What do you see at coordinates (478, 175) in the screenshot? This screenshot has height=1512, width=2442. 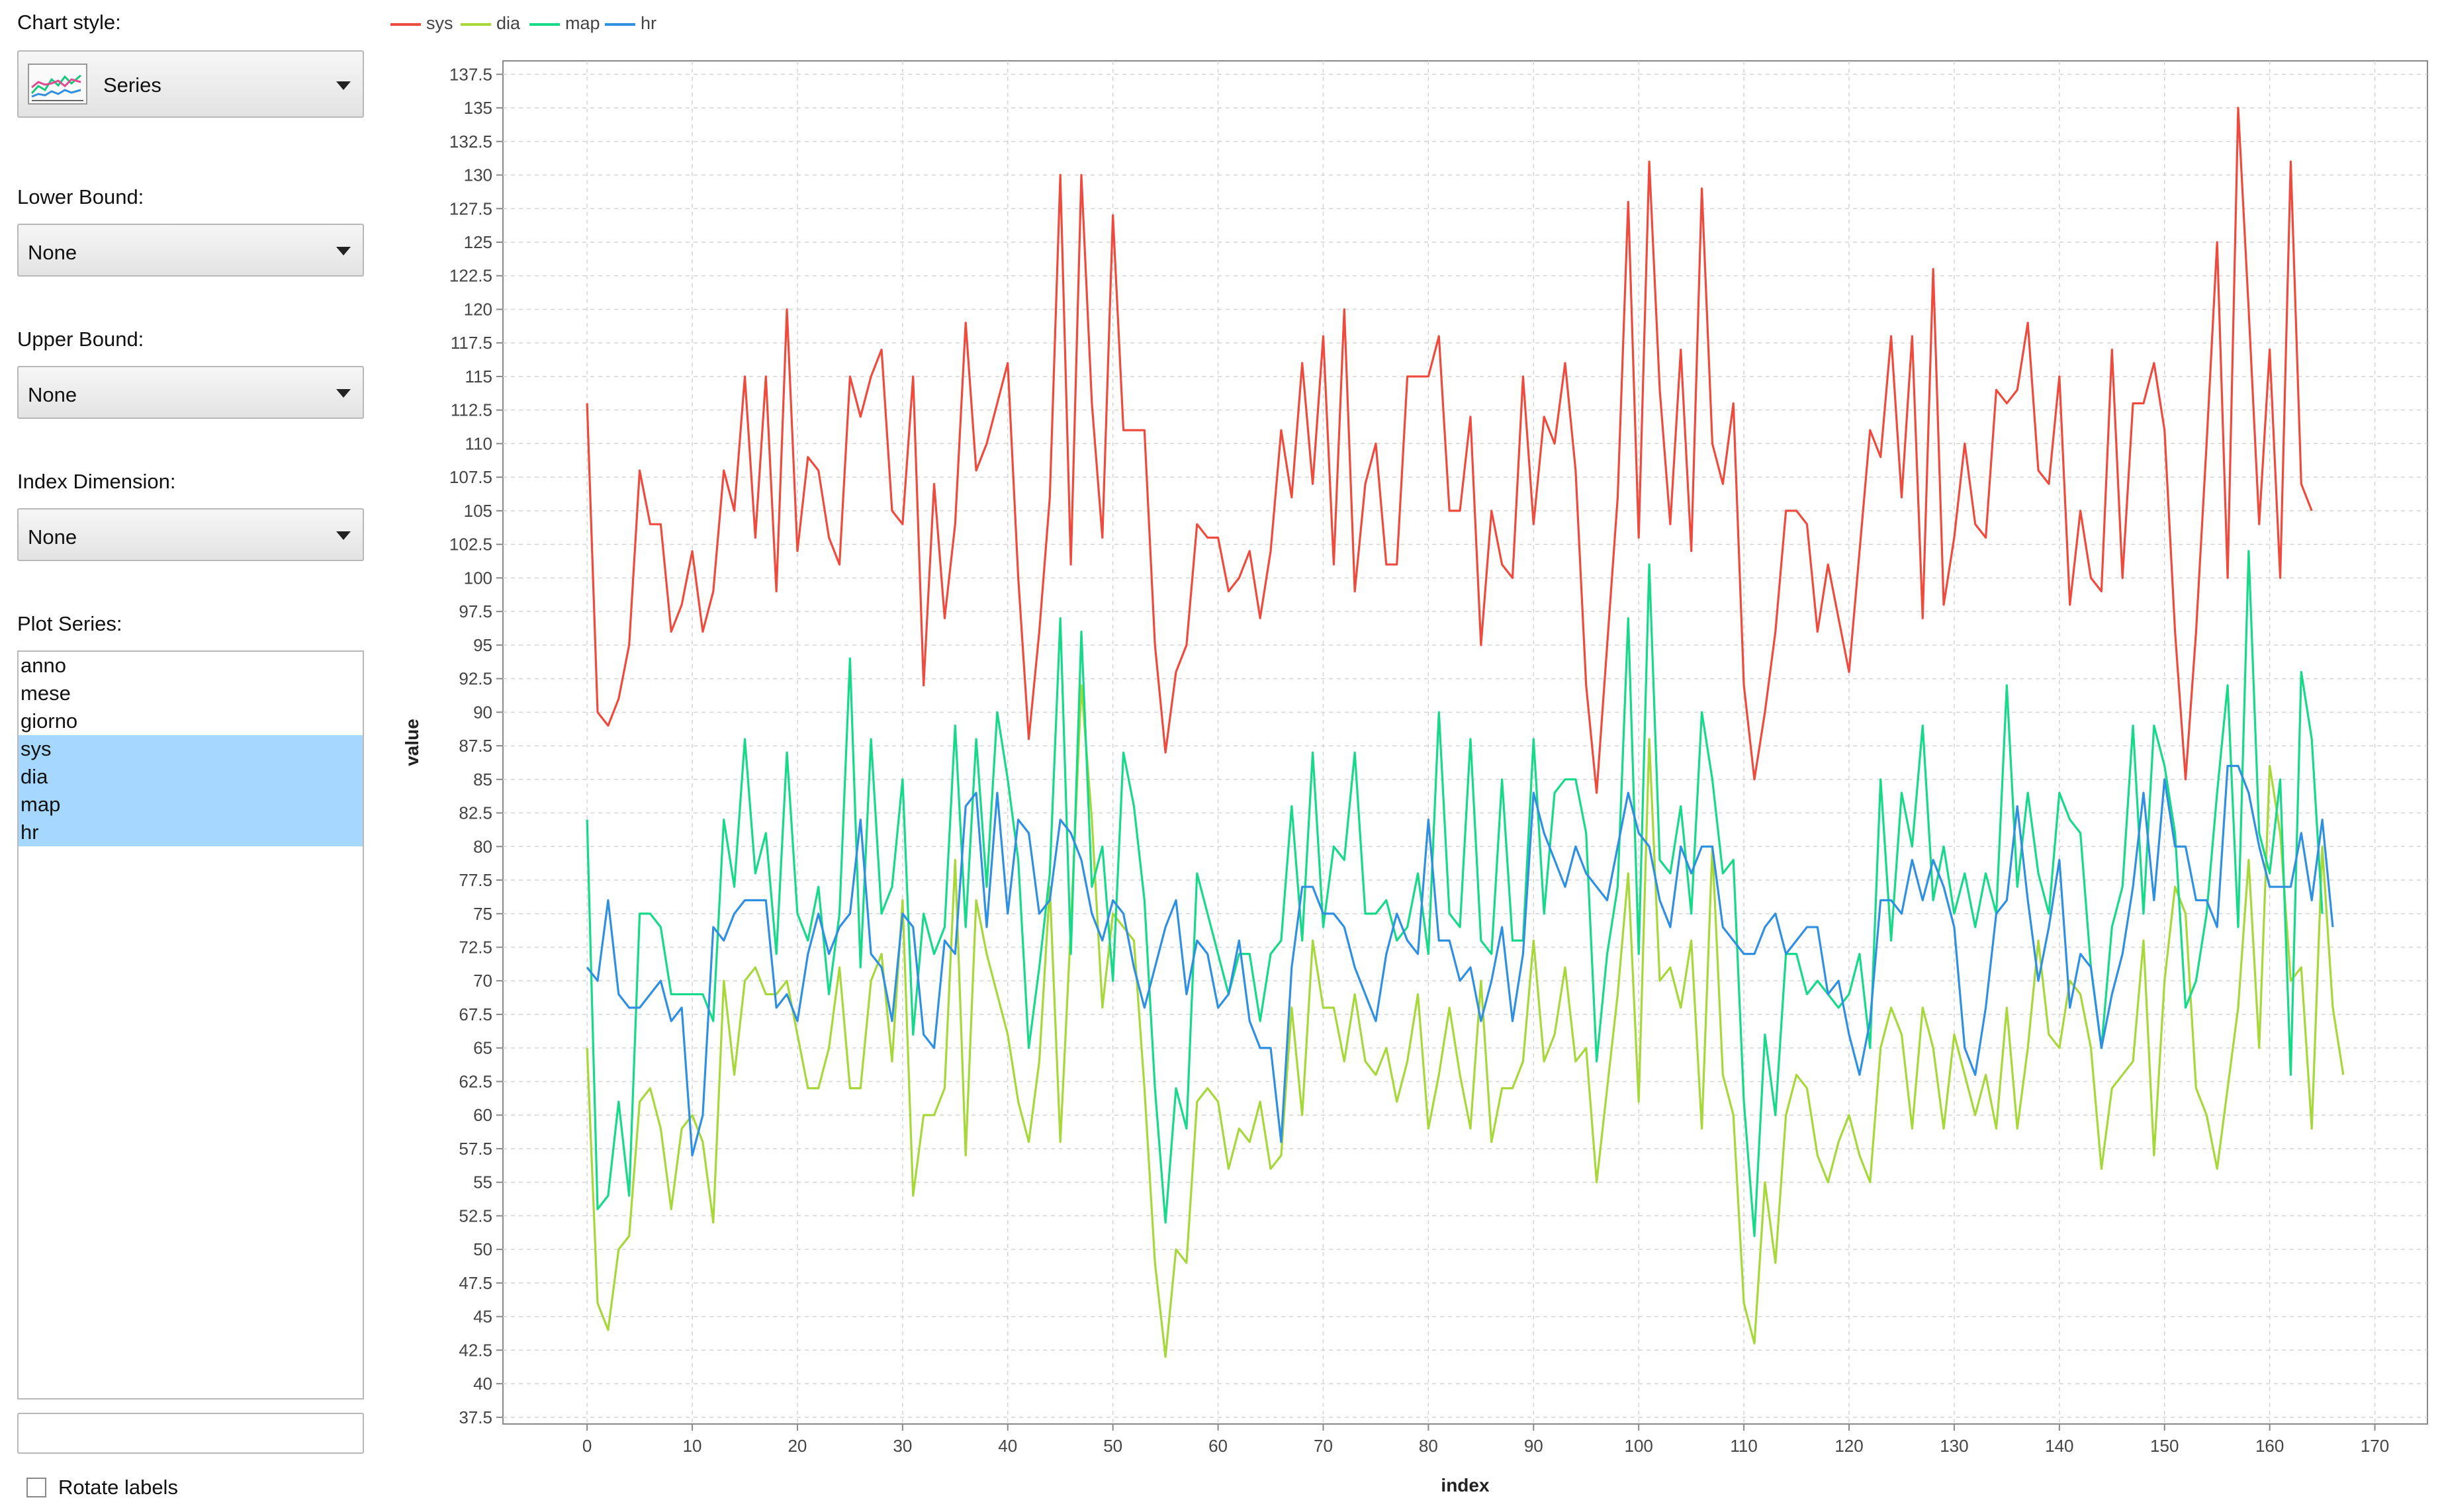 I see `y-tick-label: 130` at bounding box center [478, 175].